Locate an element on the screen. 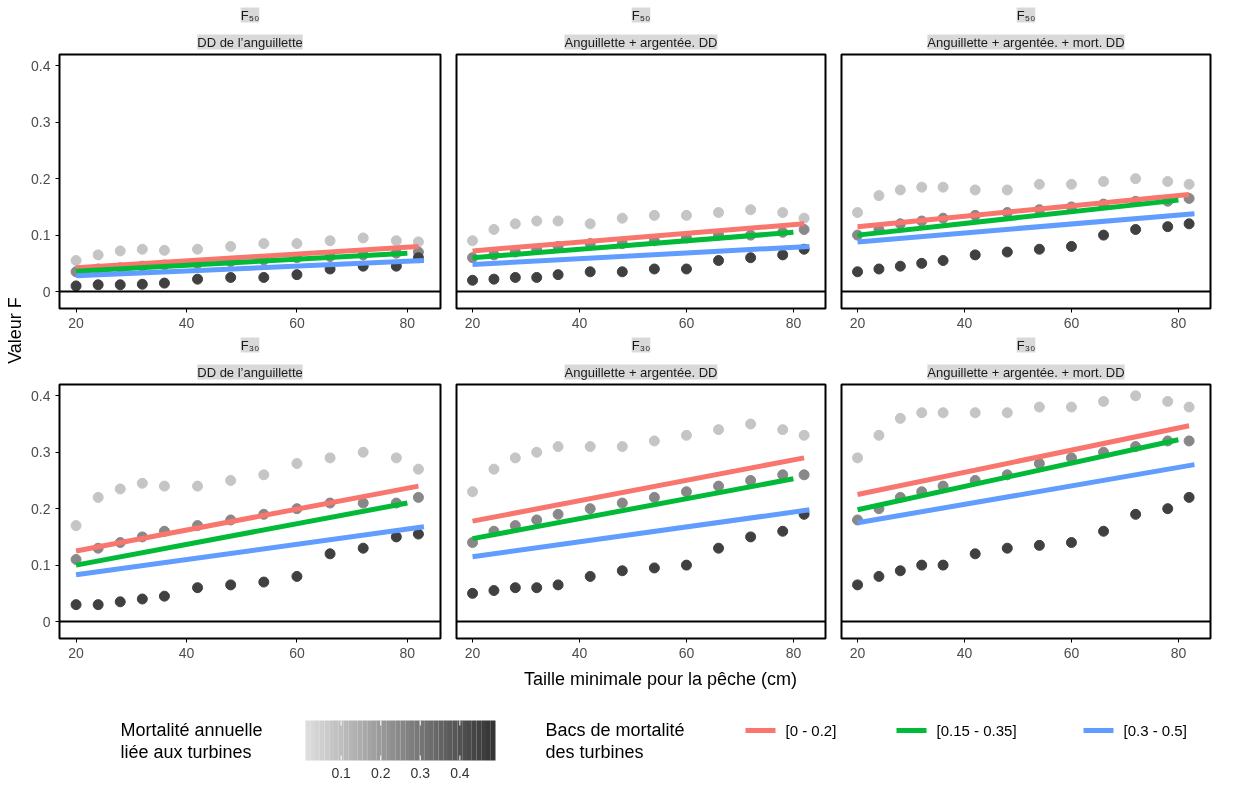 The height and width of the screenshot is (806, 1239). color-bar-label: 0.3 is located at coordinates (420, 772).